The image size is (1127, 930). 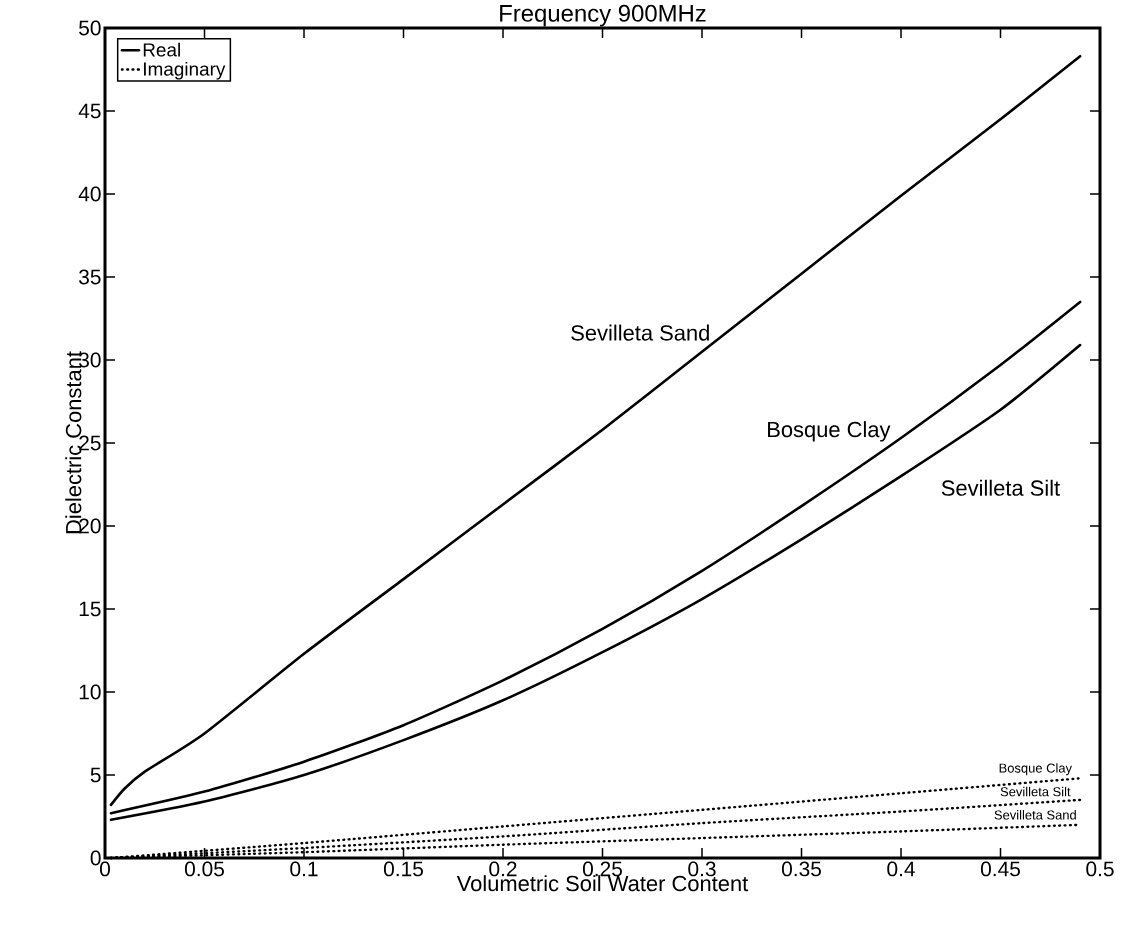 I want to click on x-tick-label: 0.25, so click(x=602, y=869).